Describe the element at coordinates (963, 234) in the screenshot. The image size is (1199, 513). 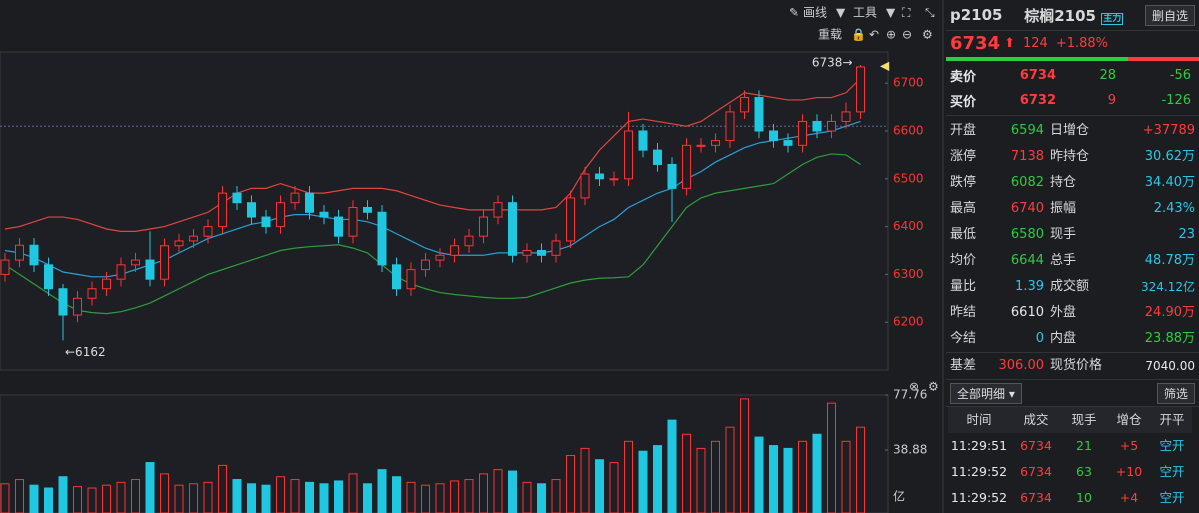
I see `stat-label: 最低` at that location.